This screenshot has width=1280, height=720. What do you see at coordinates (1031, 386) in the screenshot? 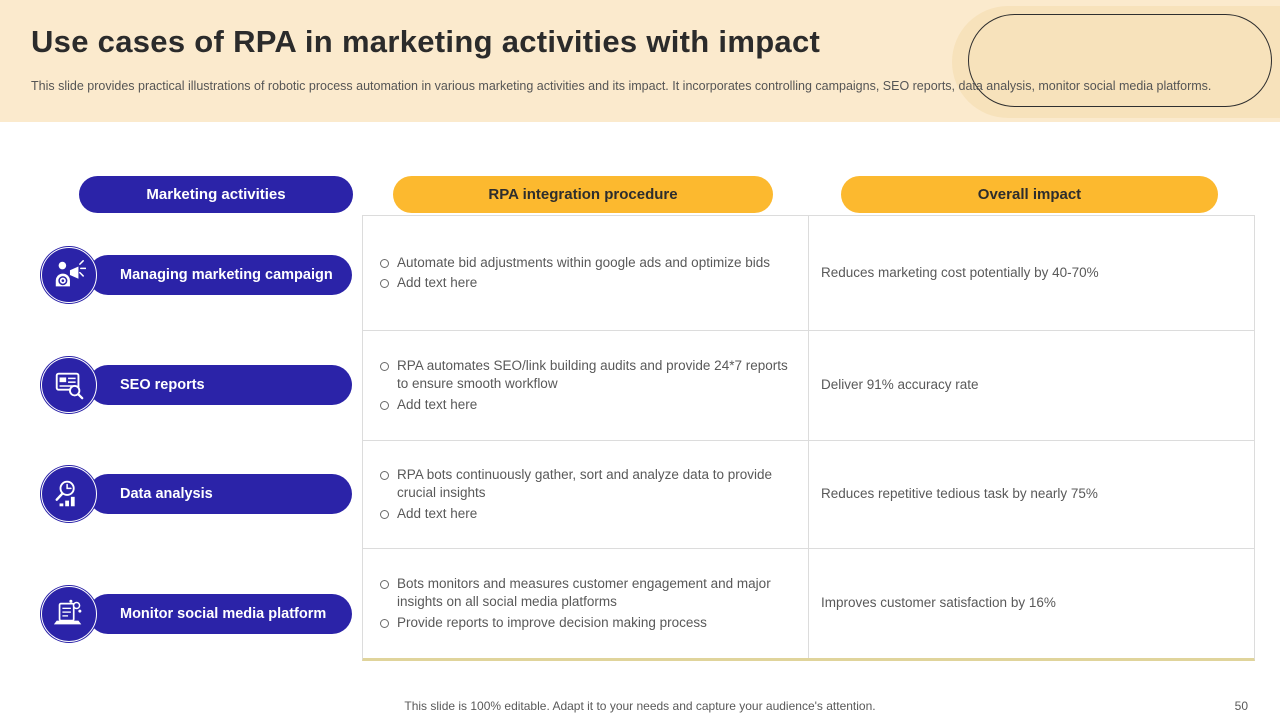
I see `impact-cell: Deliver 91% accuracy rate` at bounding box center [1031, 386].